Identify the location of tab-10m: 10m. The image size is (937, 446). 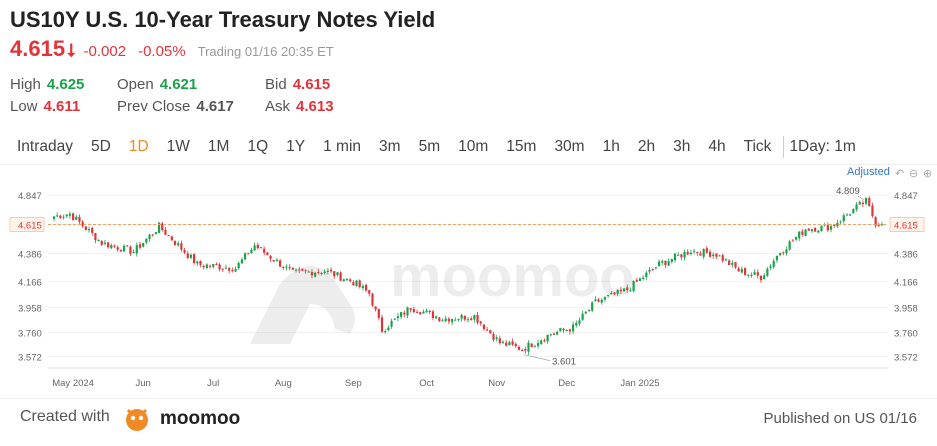
(473, 146).